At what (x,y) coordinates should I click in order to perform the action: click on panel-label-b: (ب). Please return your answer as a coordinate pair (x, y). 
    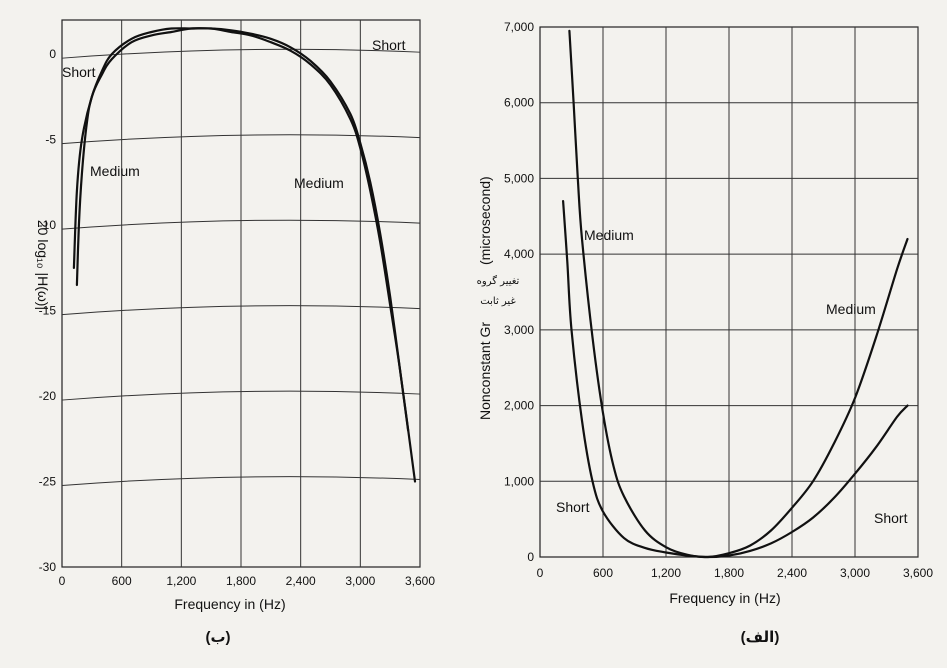
    Looking at the image, I should click on (217, 637).